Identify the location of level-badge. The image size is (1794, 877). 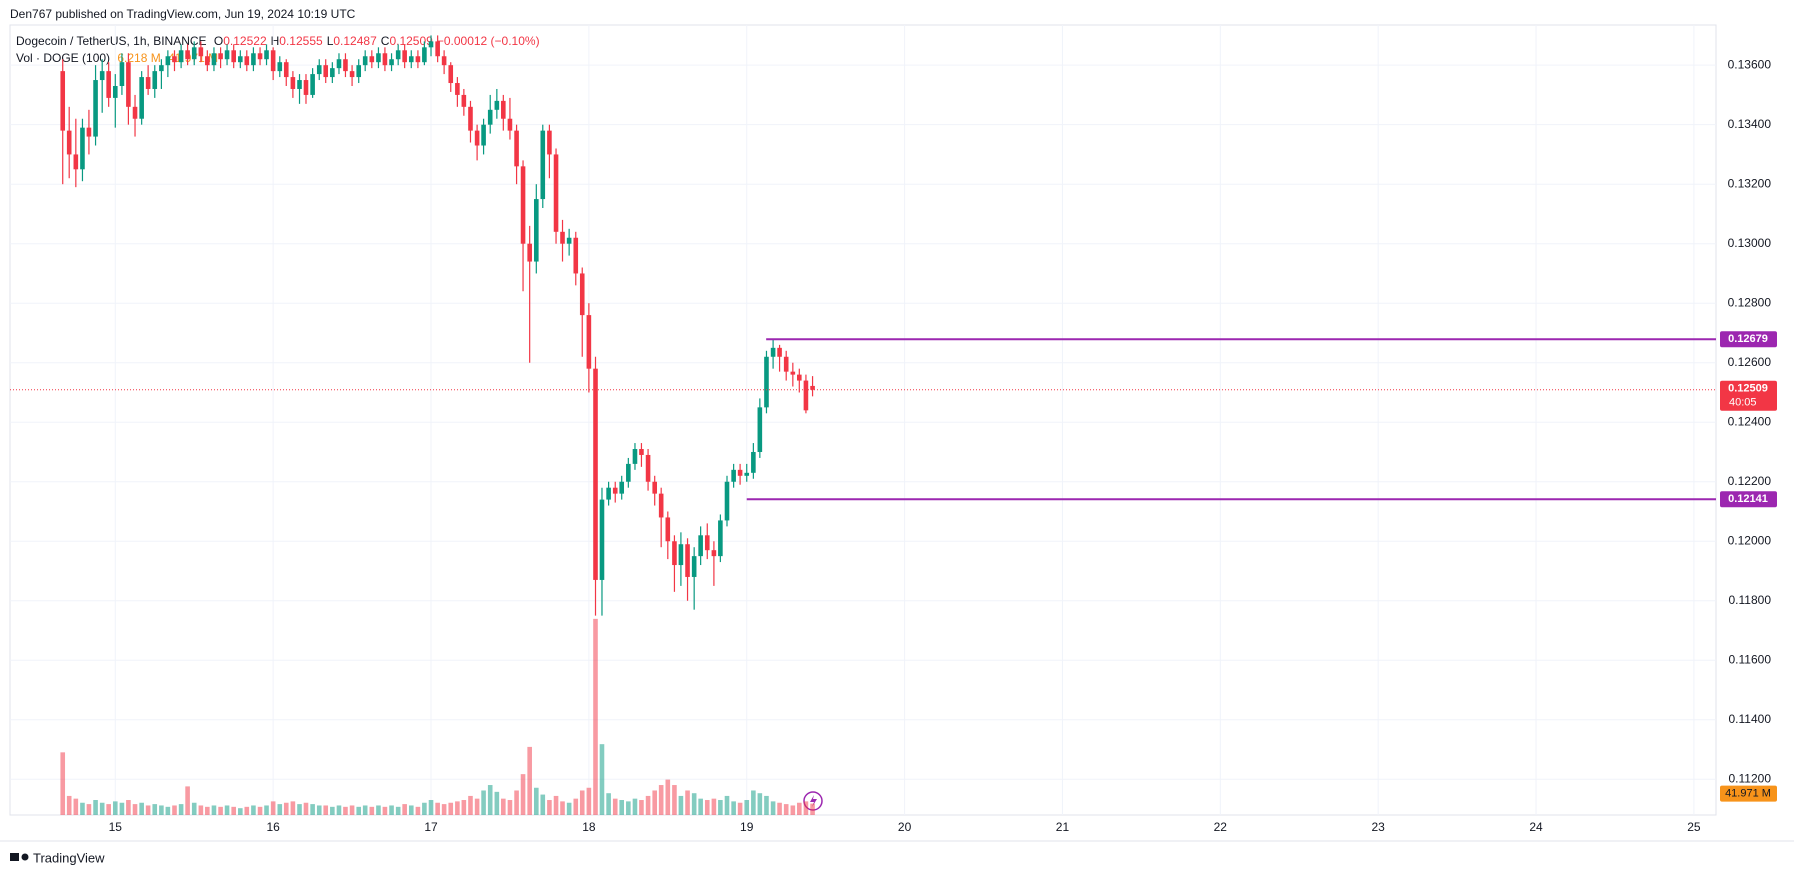
(1748, 339).